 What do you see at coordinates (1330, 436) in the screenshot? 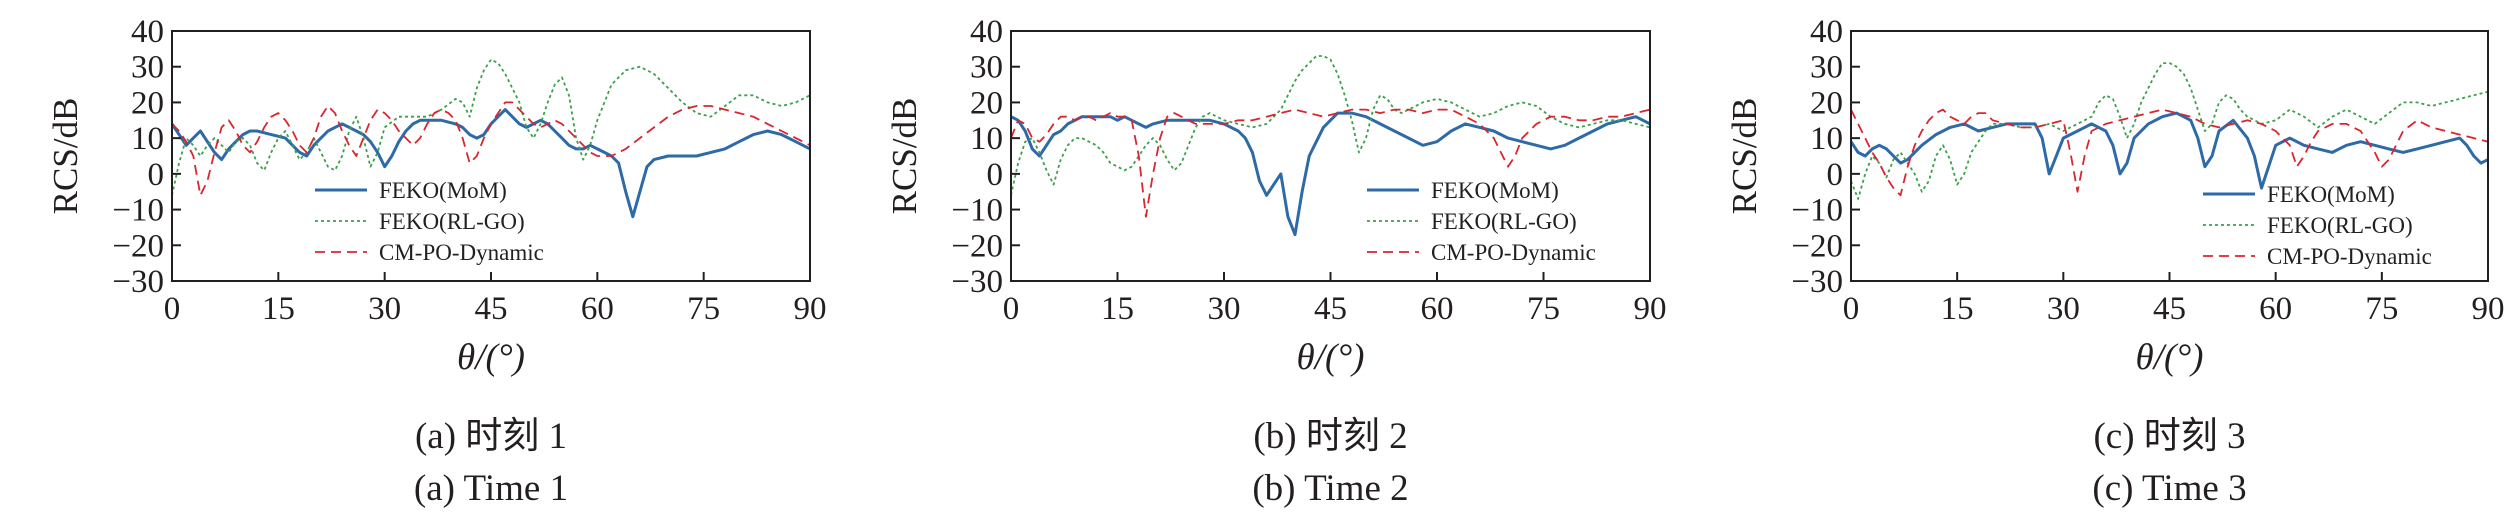
I see `caption-zh: (b) 时刻 2` at bounding box center [1330, 436].